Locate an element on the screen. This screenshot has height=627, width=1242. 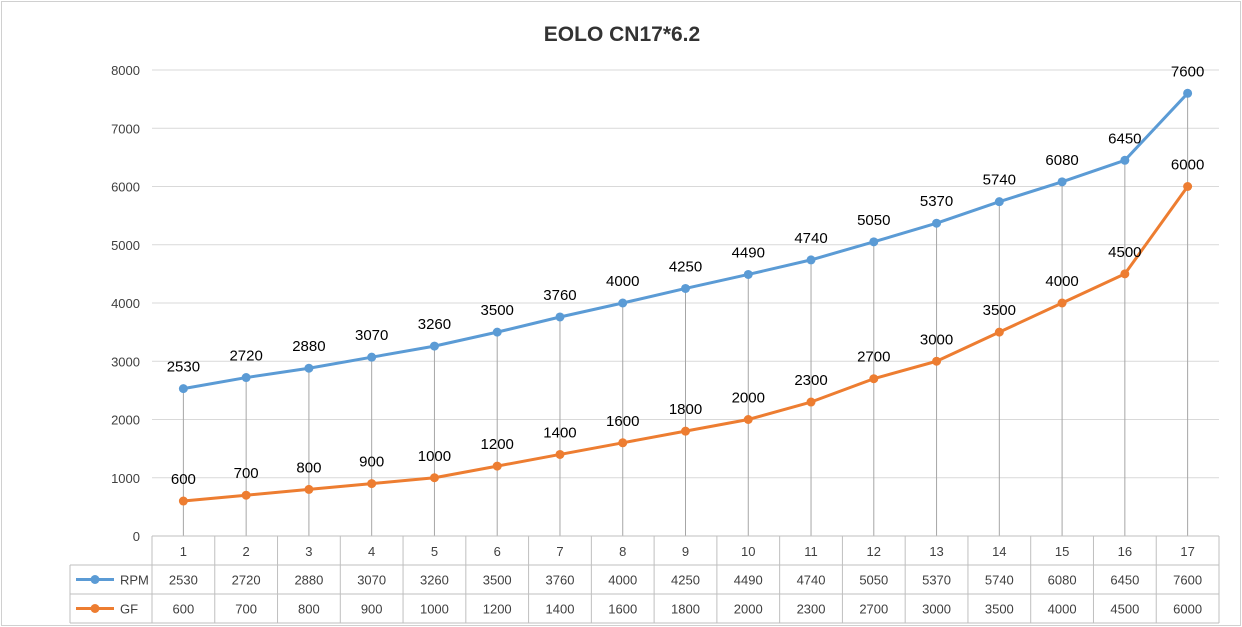
table-cell: 4250 is located at coordinates (685, 580).